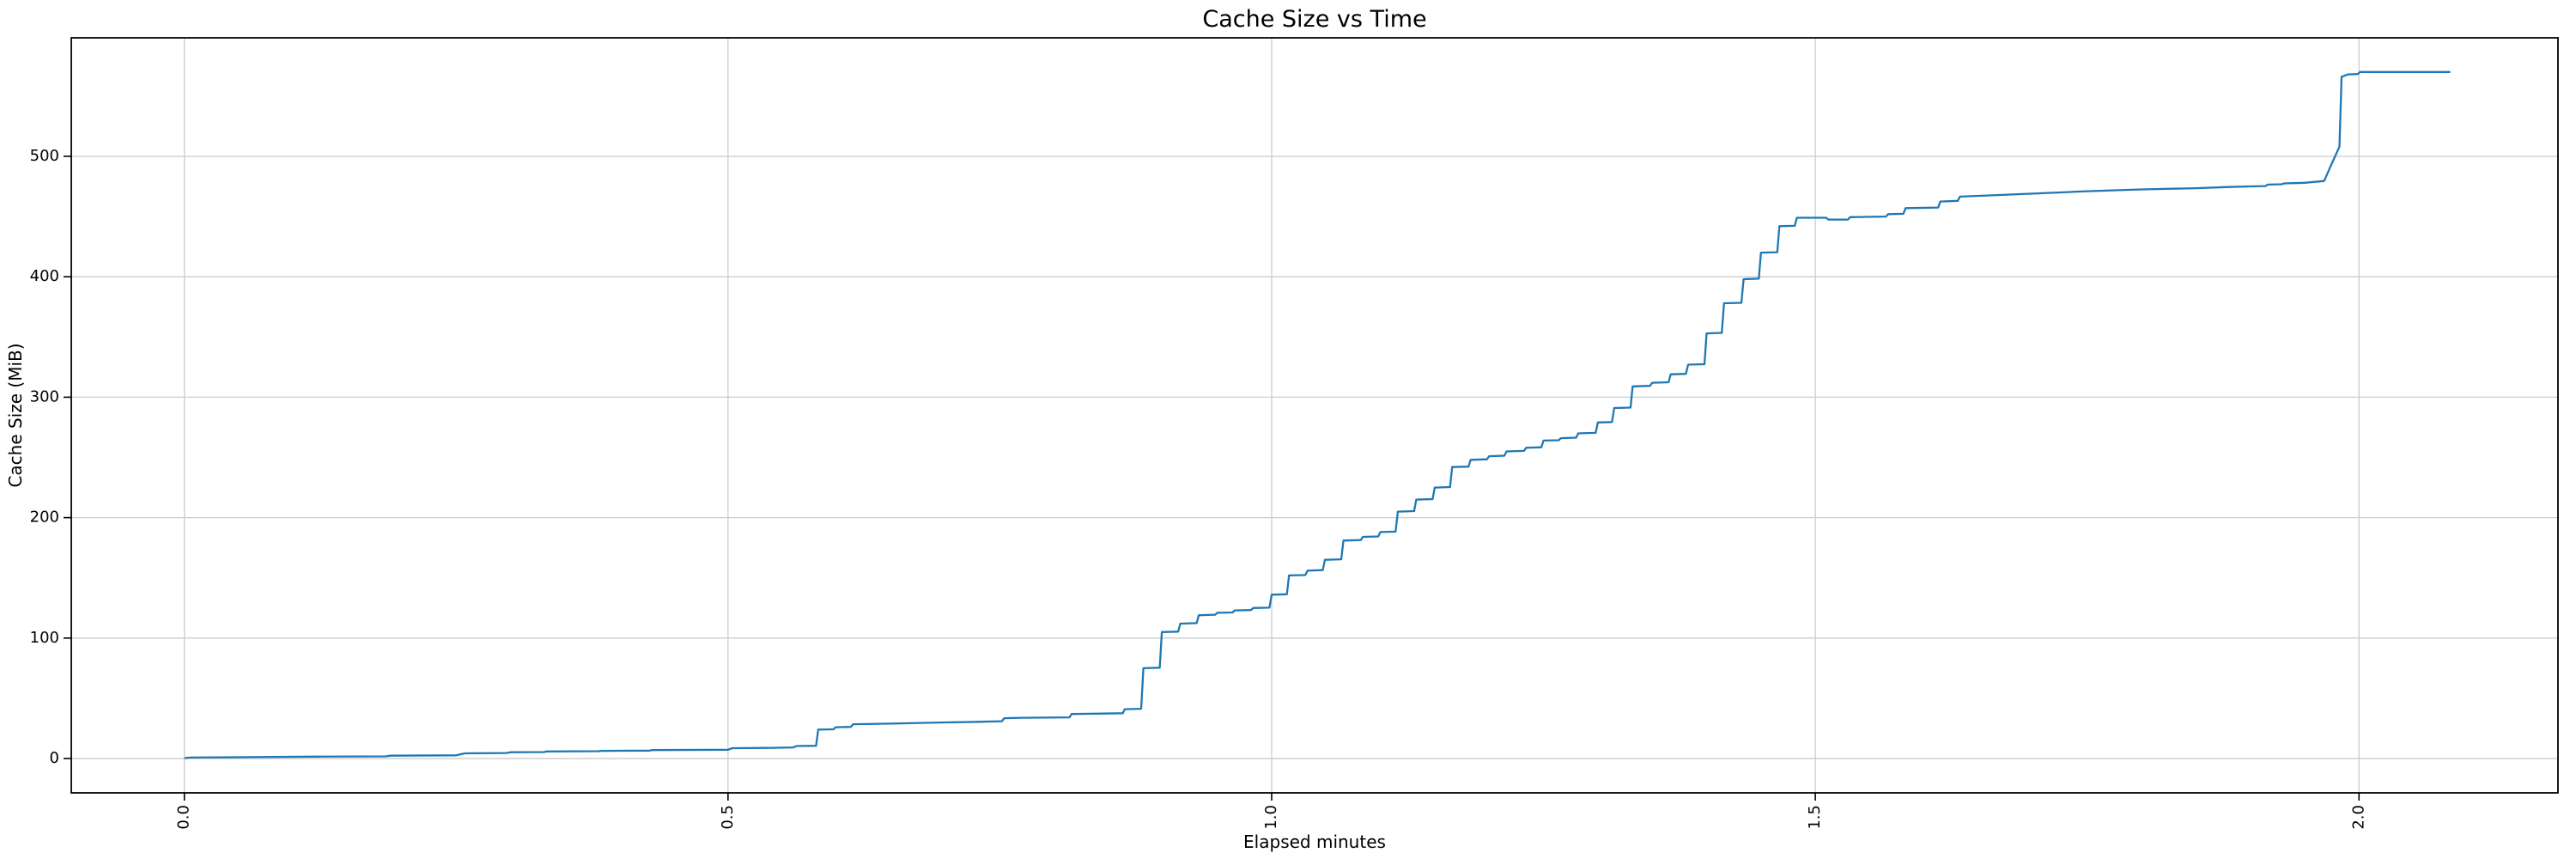  Describe the element at coordinates (44, 518) in the screenshot. I see `y-tick-label: 200` at that location.